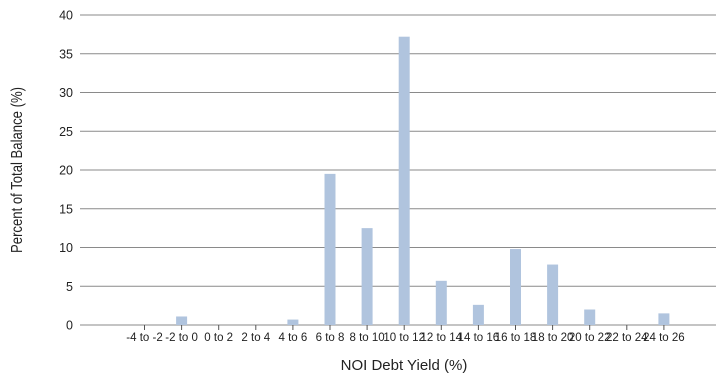 The width and height of the screenshot is (717, 376). Describe the element at coordinates (66, 209) in the screenshot. I see `y-tick-label: 15` at that location.